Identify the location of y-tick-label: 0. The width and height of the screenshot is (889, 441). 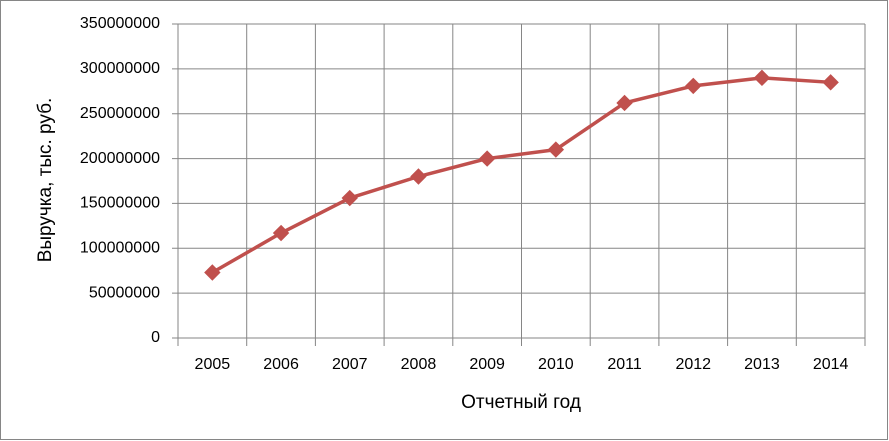
(155, 337).